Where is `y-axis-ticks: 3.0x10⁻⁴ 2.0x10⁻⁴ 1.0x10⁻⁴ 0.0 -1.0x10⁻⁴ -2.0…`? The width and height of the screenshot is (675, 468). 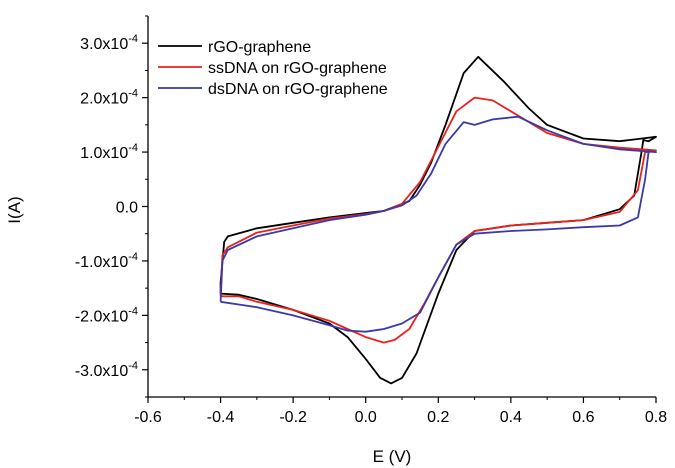
y-axis-ticks: 3.0x10⁻⁴ 2.0x10⁻⁴ 1.0x10⁻⁴ 0.0 -1.0x10⁻⁴ -2.0… is located at coordinates (111, 206).